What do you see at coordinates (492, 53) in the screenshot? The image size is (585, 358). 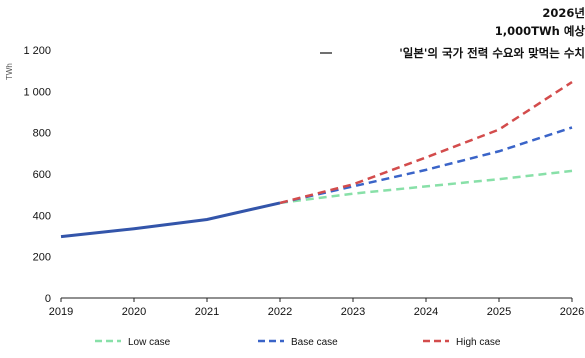 I see `annotation-line-3: '일본'의 국가 전력 수요와 맞먹는 수치` at bounding box center [492, 53].